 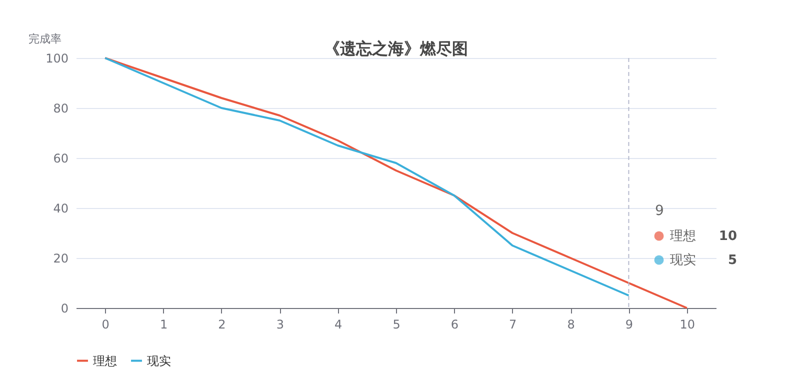 I want to click on text: 5, so click(x=732, y=260).